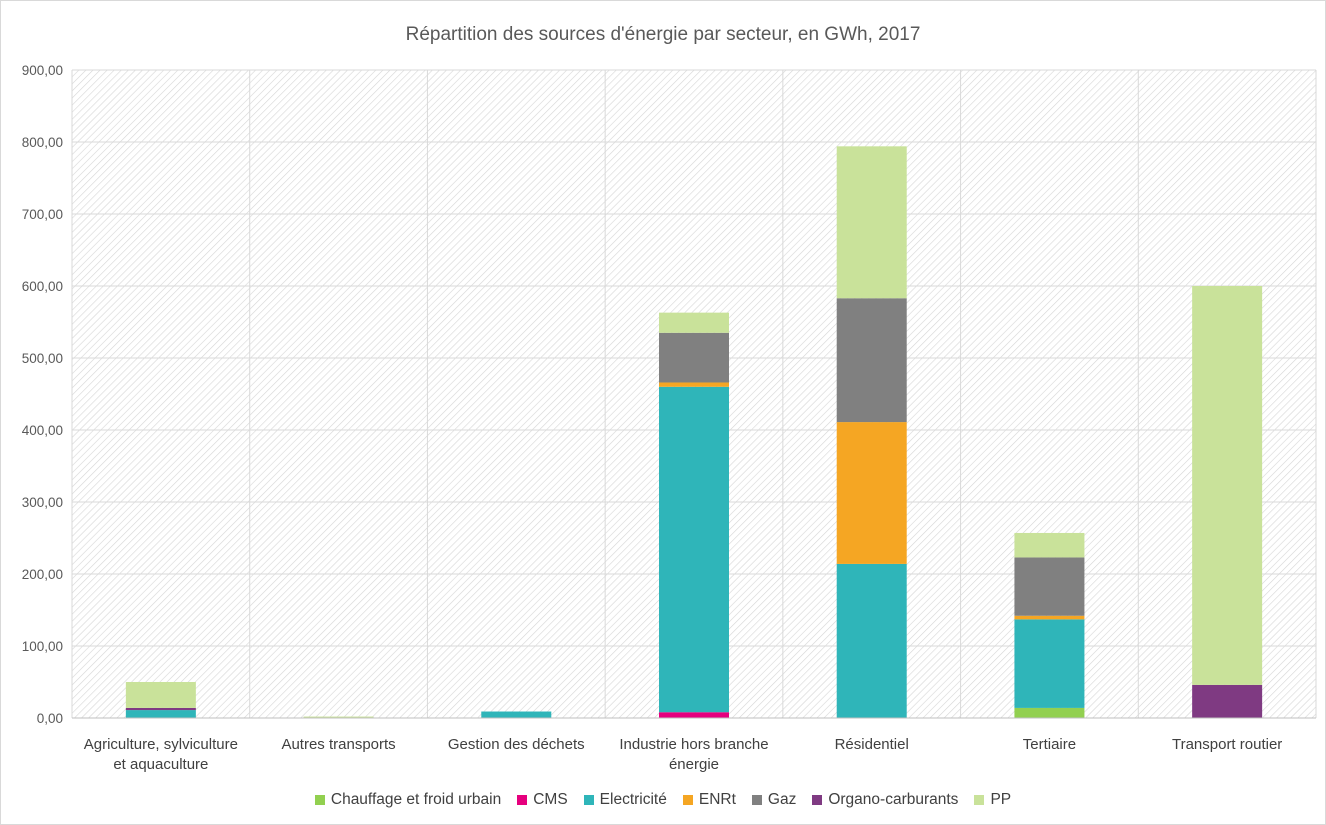 The height and width of the screenshot is (825, 1326). What do you see at coordinates (1227, 744) in the screenshot?
I see `x-tick-label: Transport routier` at bounding box center [1227, 744].